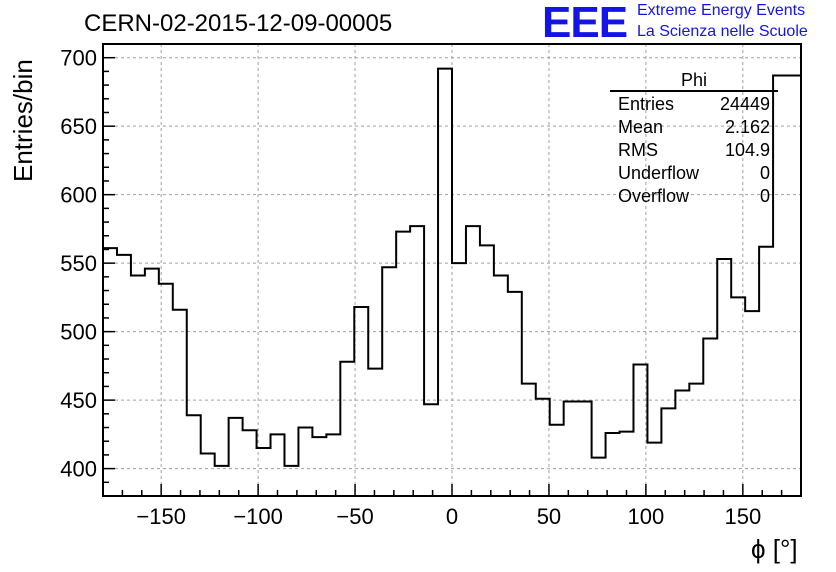  What do you see at coordinates (78, 332) in the screenshot?
I see `y-tick-label: 500` at bounding box center [78, 332].